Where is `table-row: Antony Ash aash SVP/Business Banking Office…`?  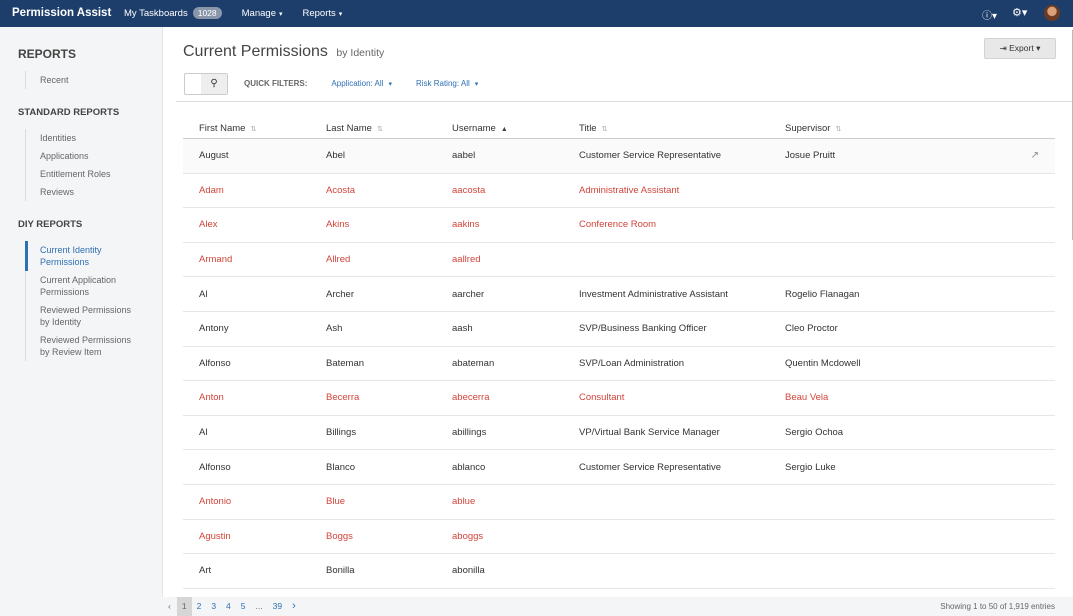 table-row: Antony Ash aash SVP/Business Banking Office… is located at coordinates (619, 329).